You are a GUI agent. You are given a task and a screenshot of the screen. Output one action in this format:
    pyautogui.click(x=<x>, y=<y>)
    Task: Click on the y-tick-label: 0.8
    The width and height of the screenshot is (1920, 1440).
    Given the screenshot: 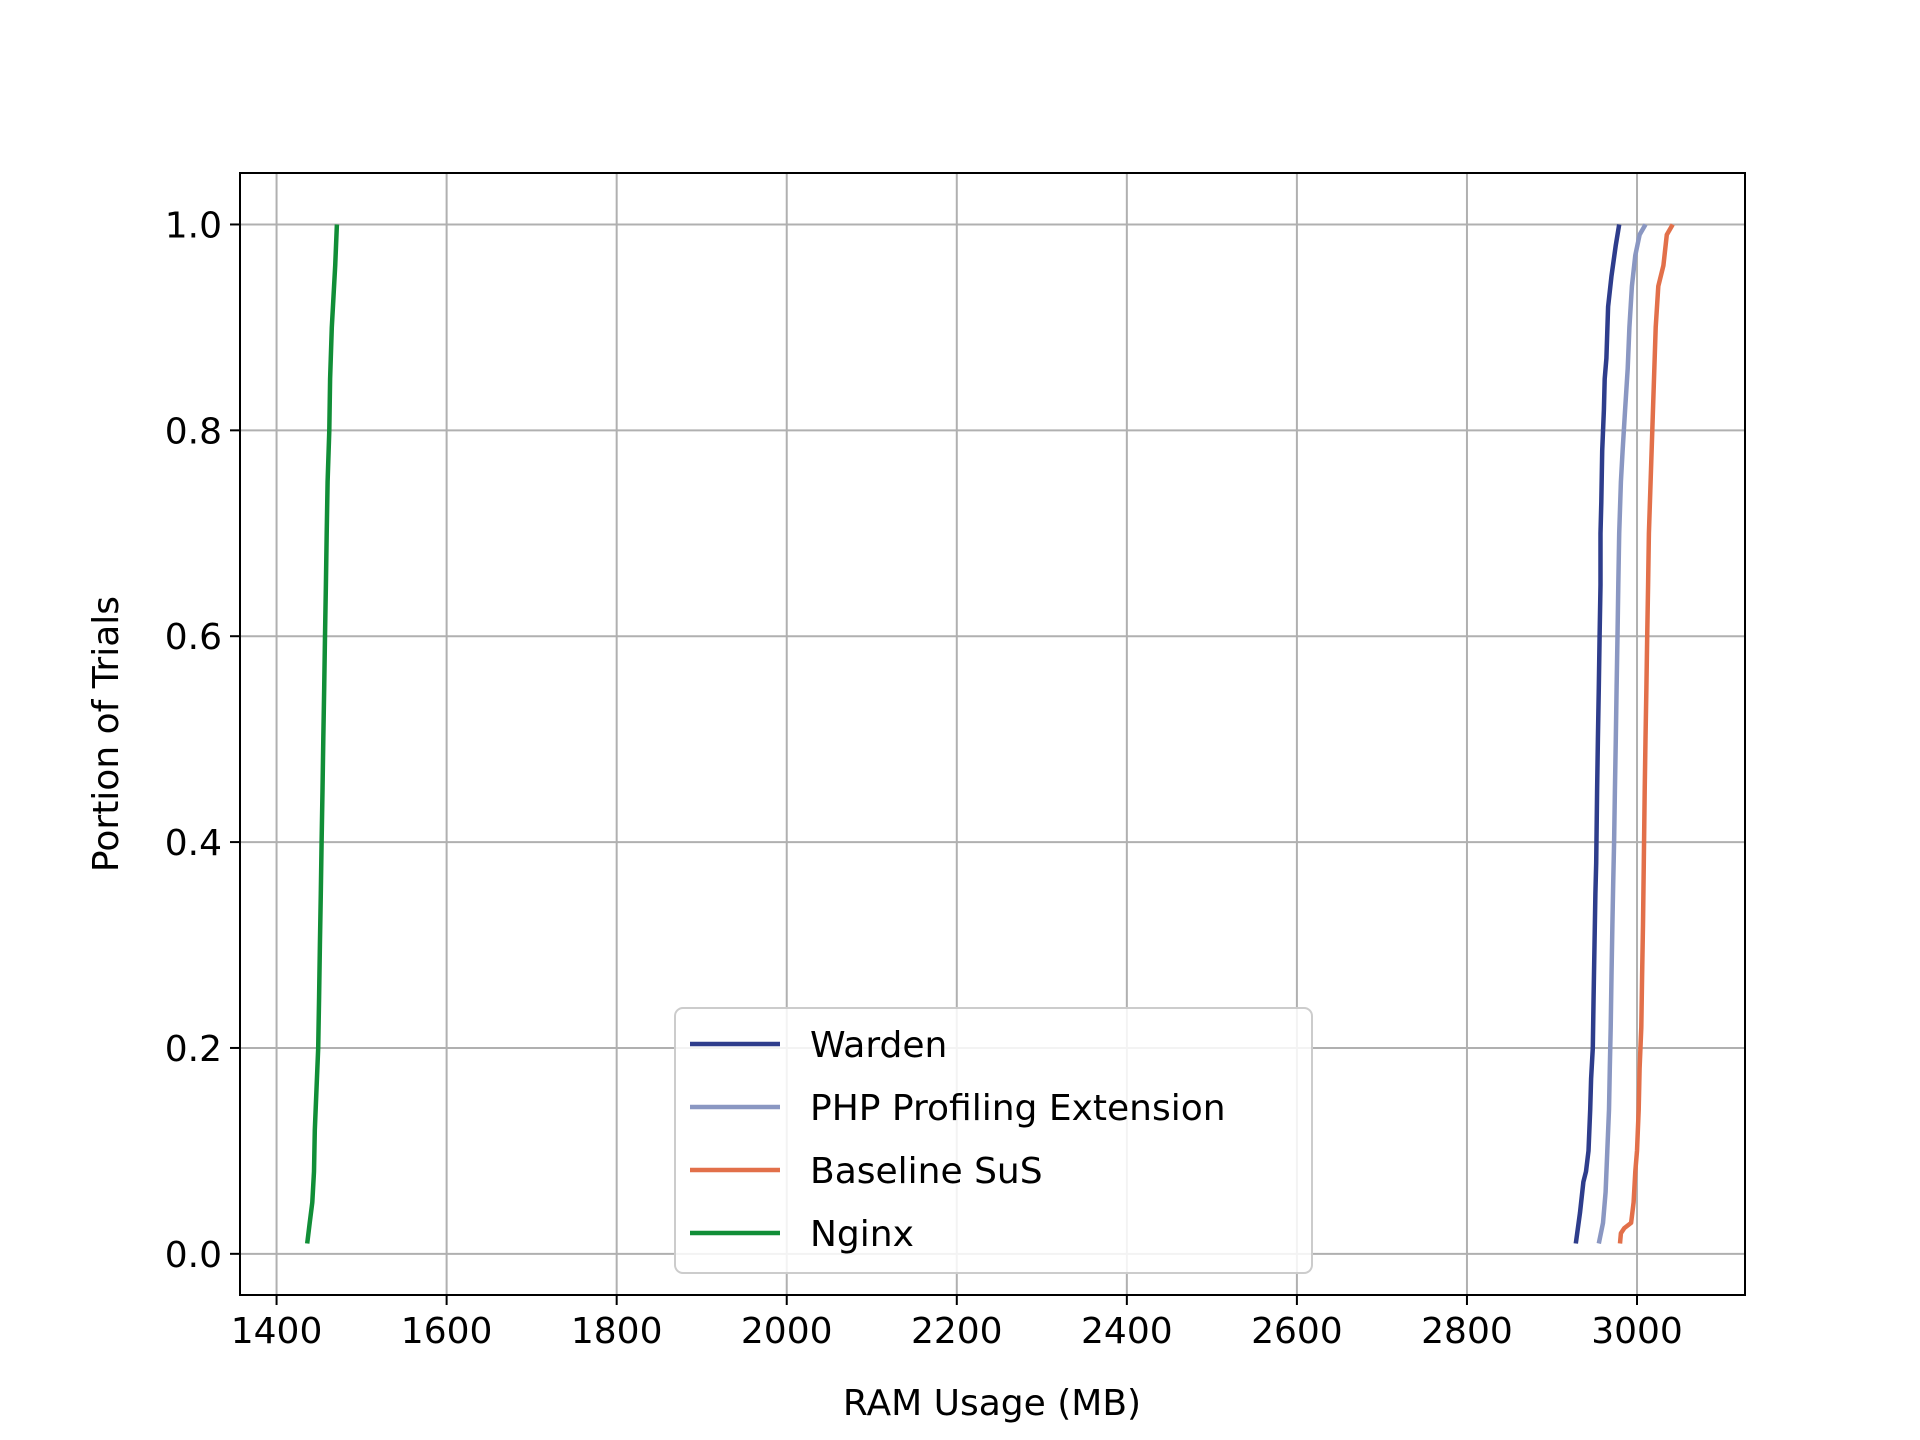 What is the action you would take?
    pyautogui.click(x=193, y=431)
    